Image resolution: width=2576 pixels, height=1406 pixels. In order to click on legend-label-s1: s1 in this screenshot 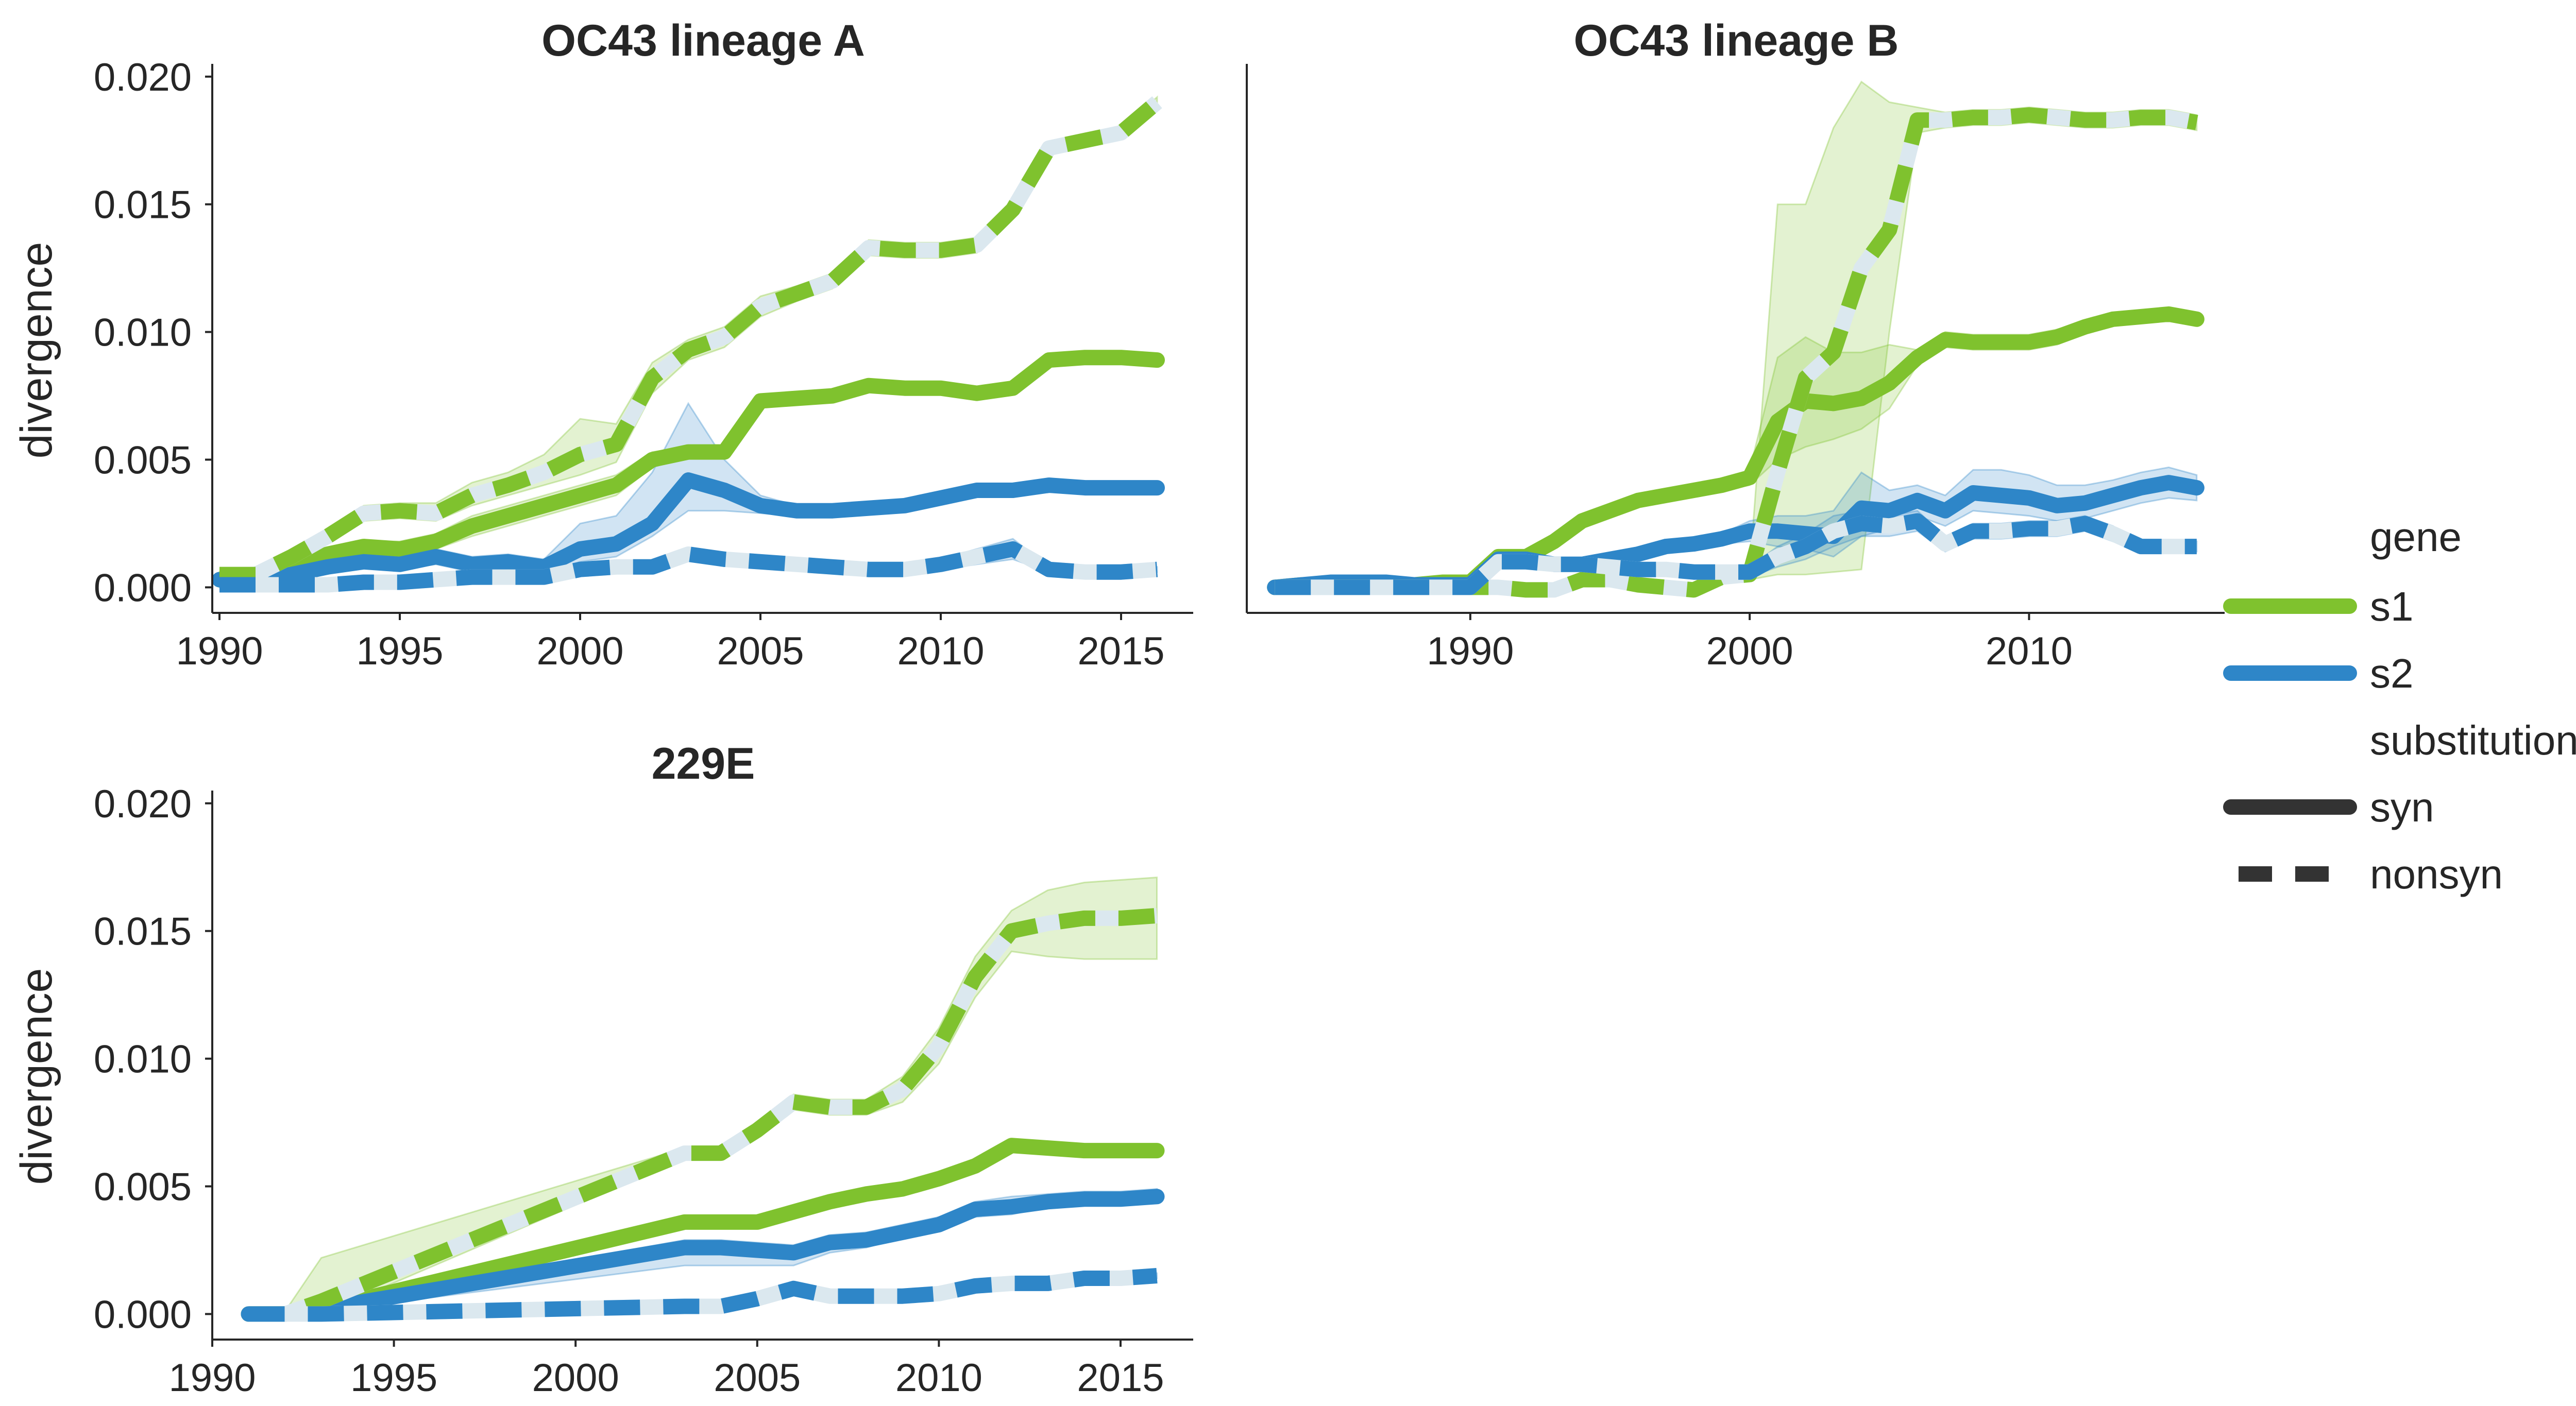, I will do `click(2392, 606)`.